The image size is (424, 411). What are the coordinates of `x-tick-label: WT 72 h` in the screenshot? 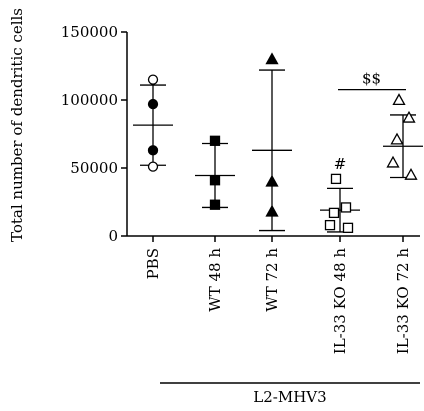 It's located at (272, 280).